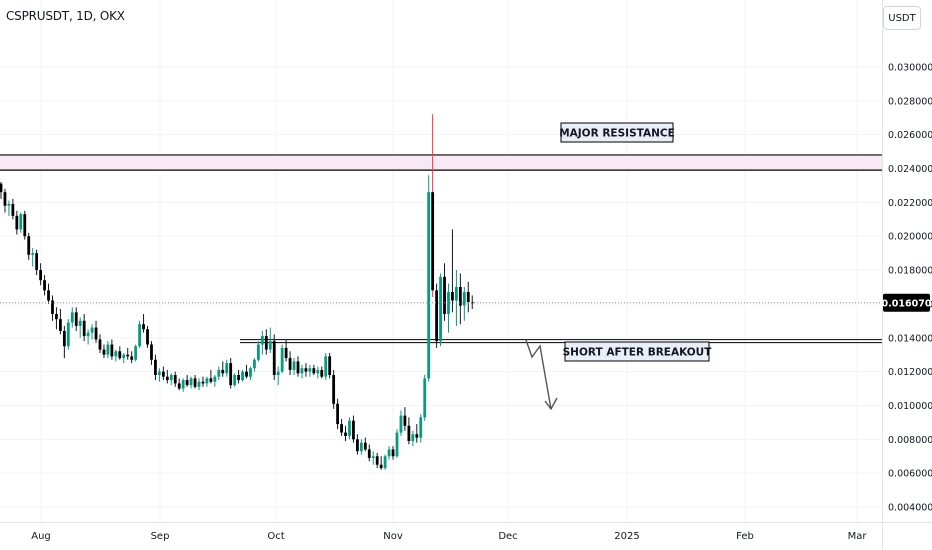 This screenshot has height=550, width=932. Describe the element at coordinates (910, 338) in the screenshot. I see `price-tick-label: 0.014000` at that location.